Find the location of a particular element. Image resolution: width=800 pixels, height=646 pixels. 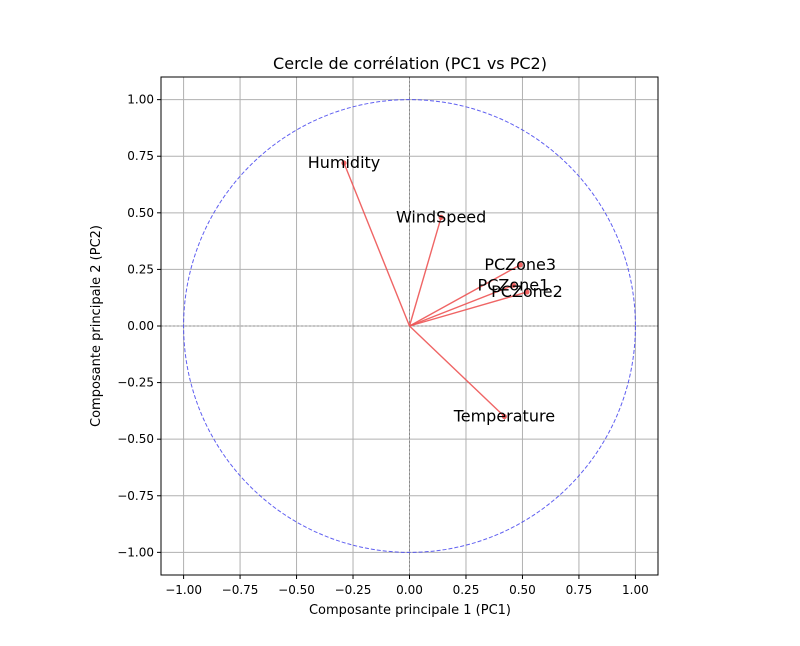

y-tick-label-6: 0.50 is located at coordinates (140, 213).